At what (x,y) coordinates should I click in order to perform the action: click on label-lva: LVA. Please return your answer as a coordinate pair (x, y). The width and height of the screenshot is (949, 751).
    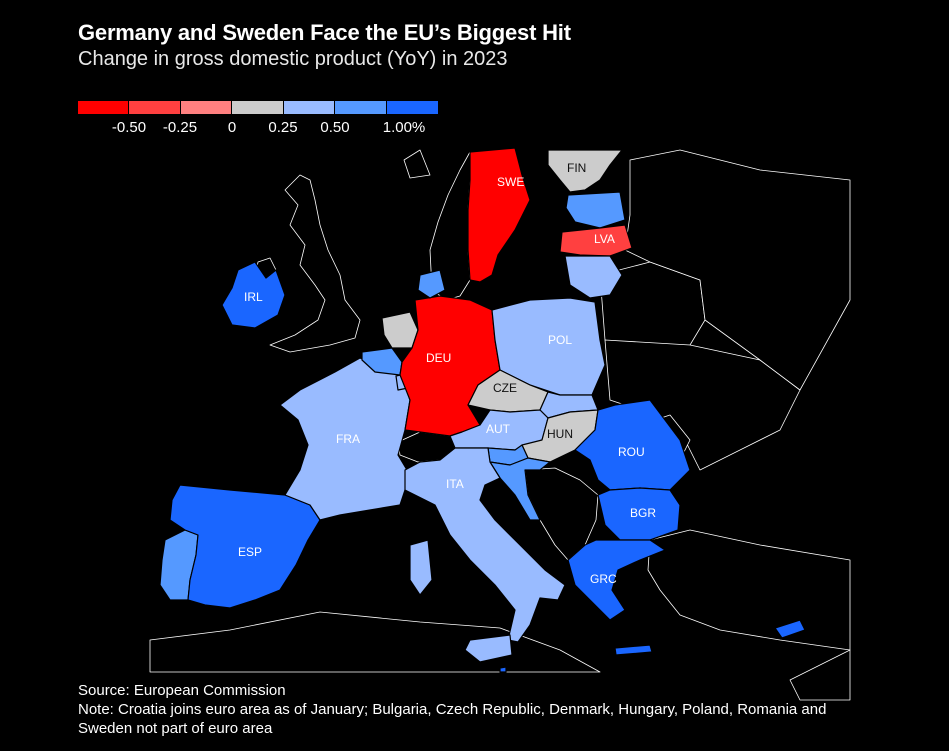
    Looking at the image, I should click on (604, 239).